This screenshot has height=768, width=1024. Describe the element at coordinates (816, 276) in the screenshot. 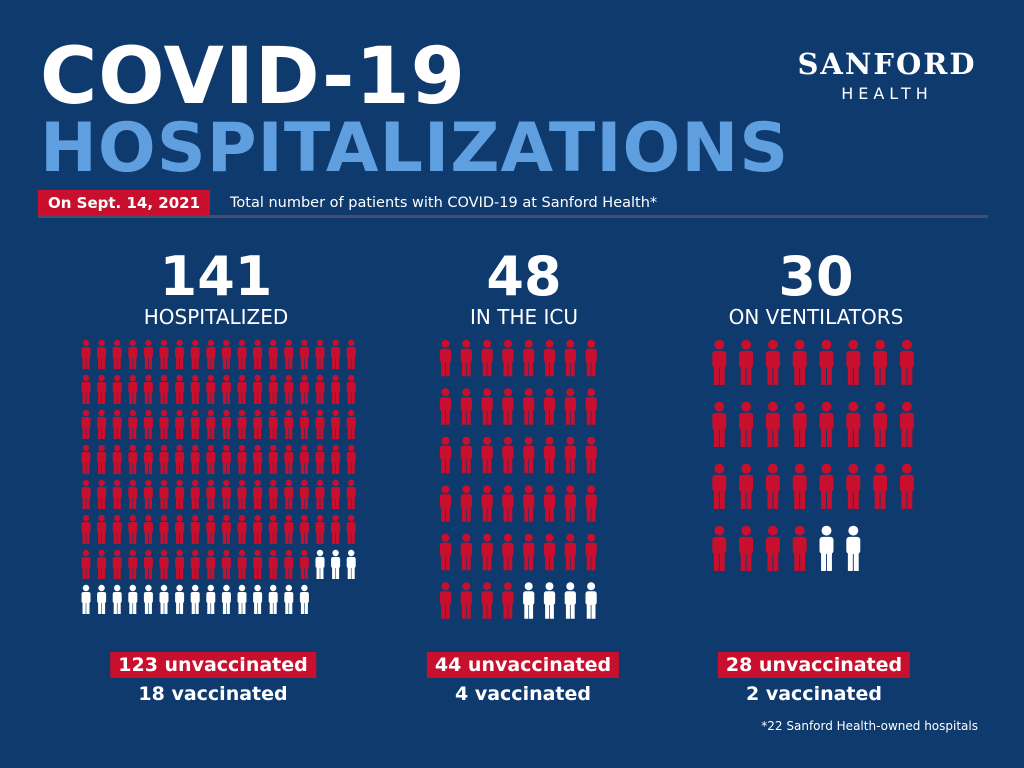

I see `ventilators-total: 30` at that location.